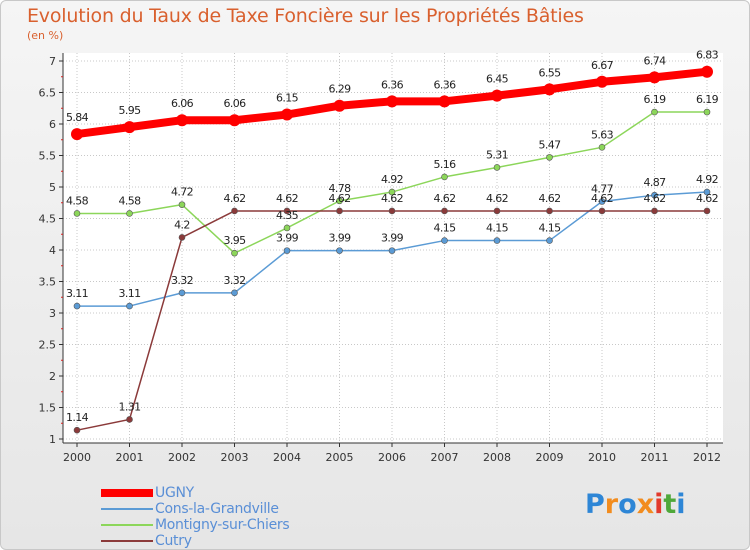  What do you see at coordinates (52, 313) in the screenshot?
I see `y-tick-label: 3` at bounding box center [52, 313].